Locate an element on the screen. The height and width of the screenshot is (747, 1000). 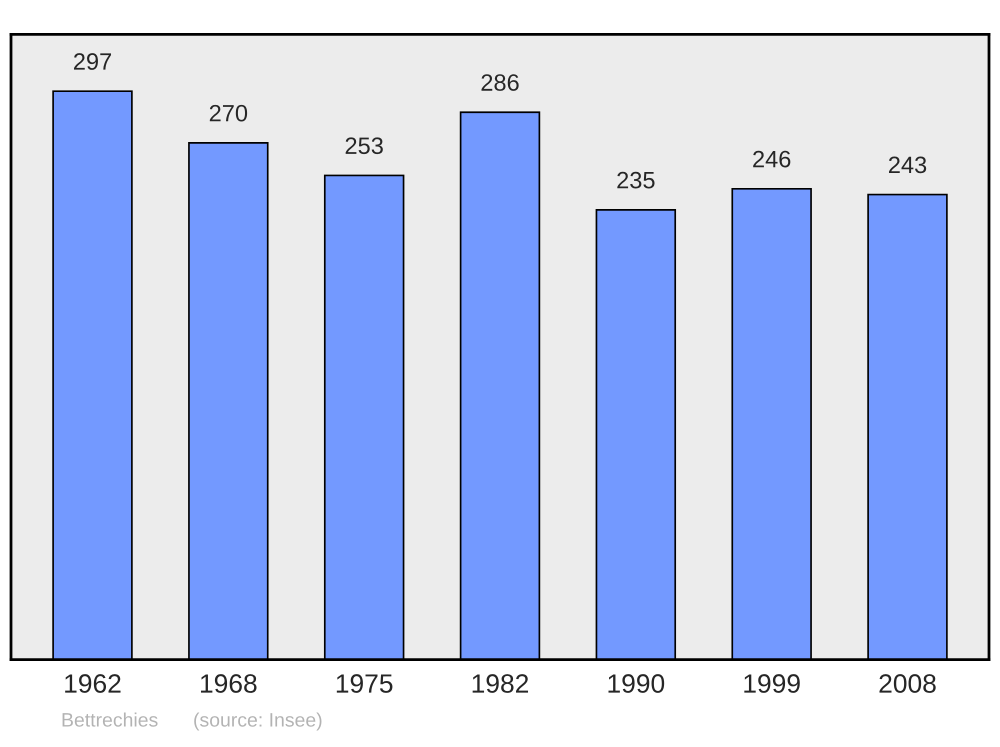
data-label: 246 is located at coordinates (771, 159).